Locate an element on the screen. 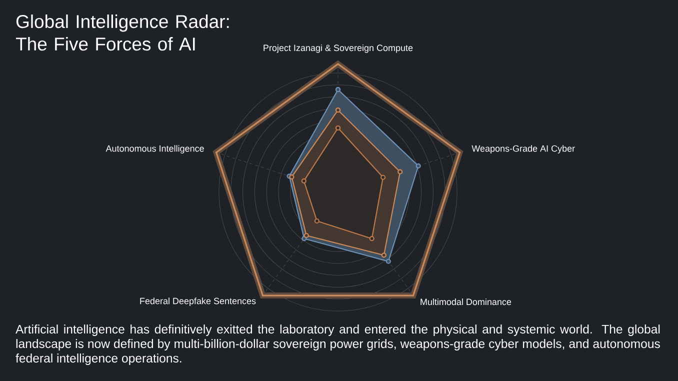 The image size is (678, 381). spoke-label: Federal Deepfake Sentences is located at coordinates (198, 302).